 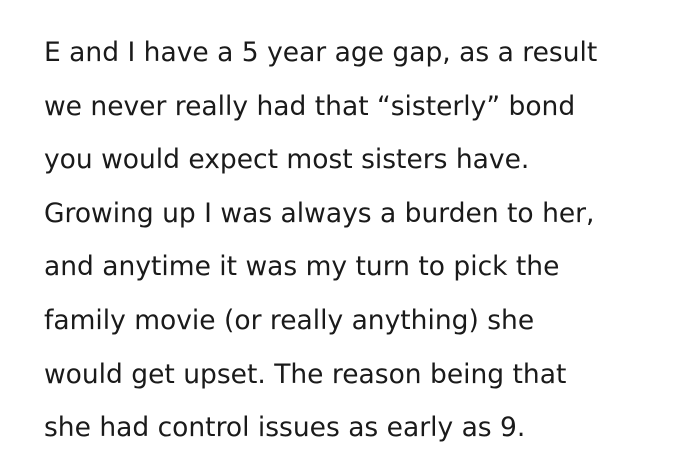 What do you see at coordinates (285, 428) in the screenshot?
I see `text-line: she had control issues as early as 9.` at bounding box center [285, 428].